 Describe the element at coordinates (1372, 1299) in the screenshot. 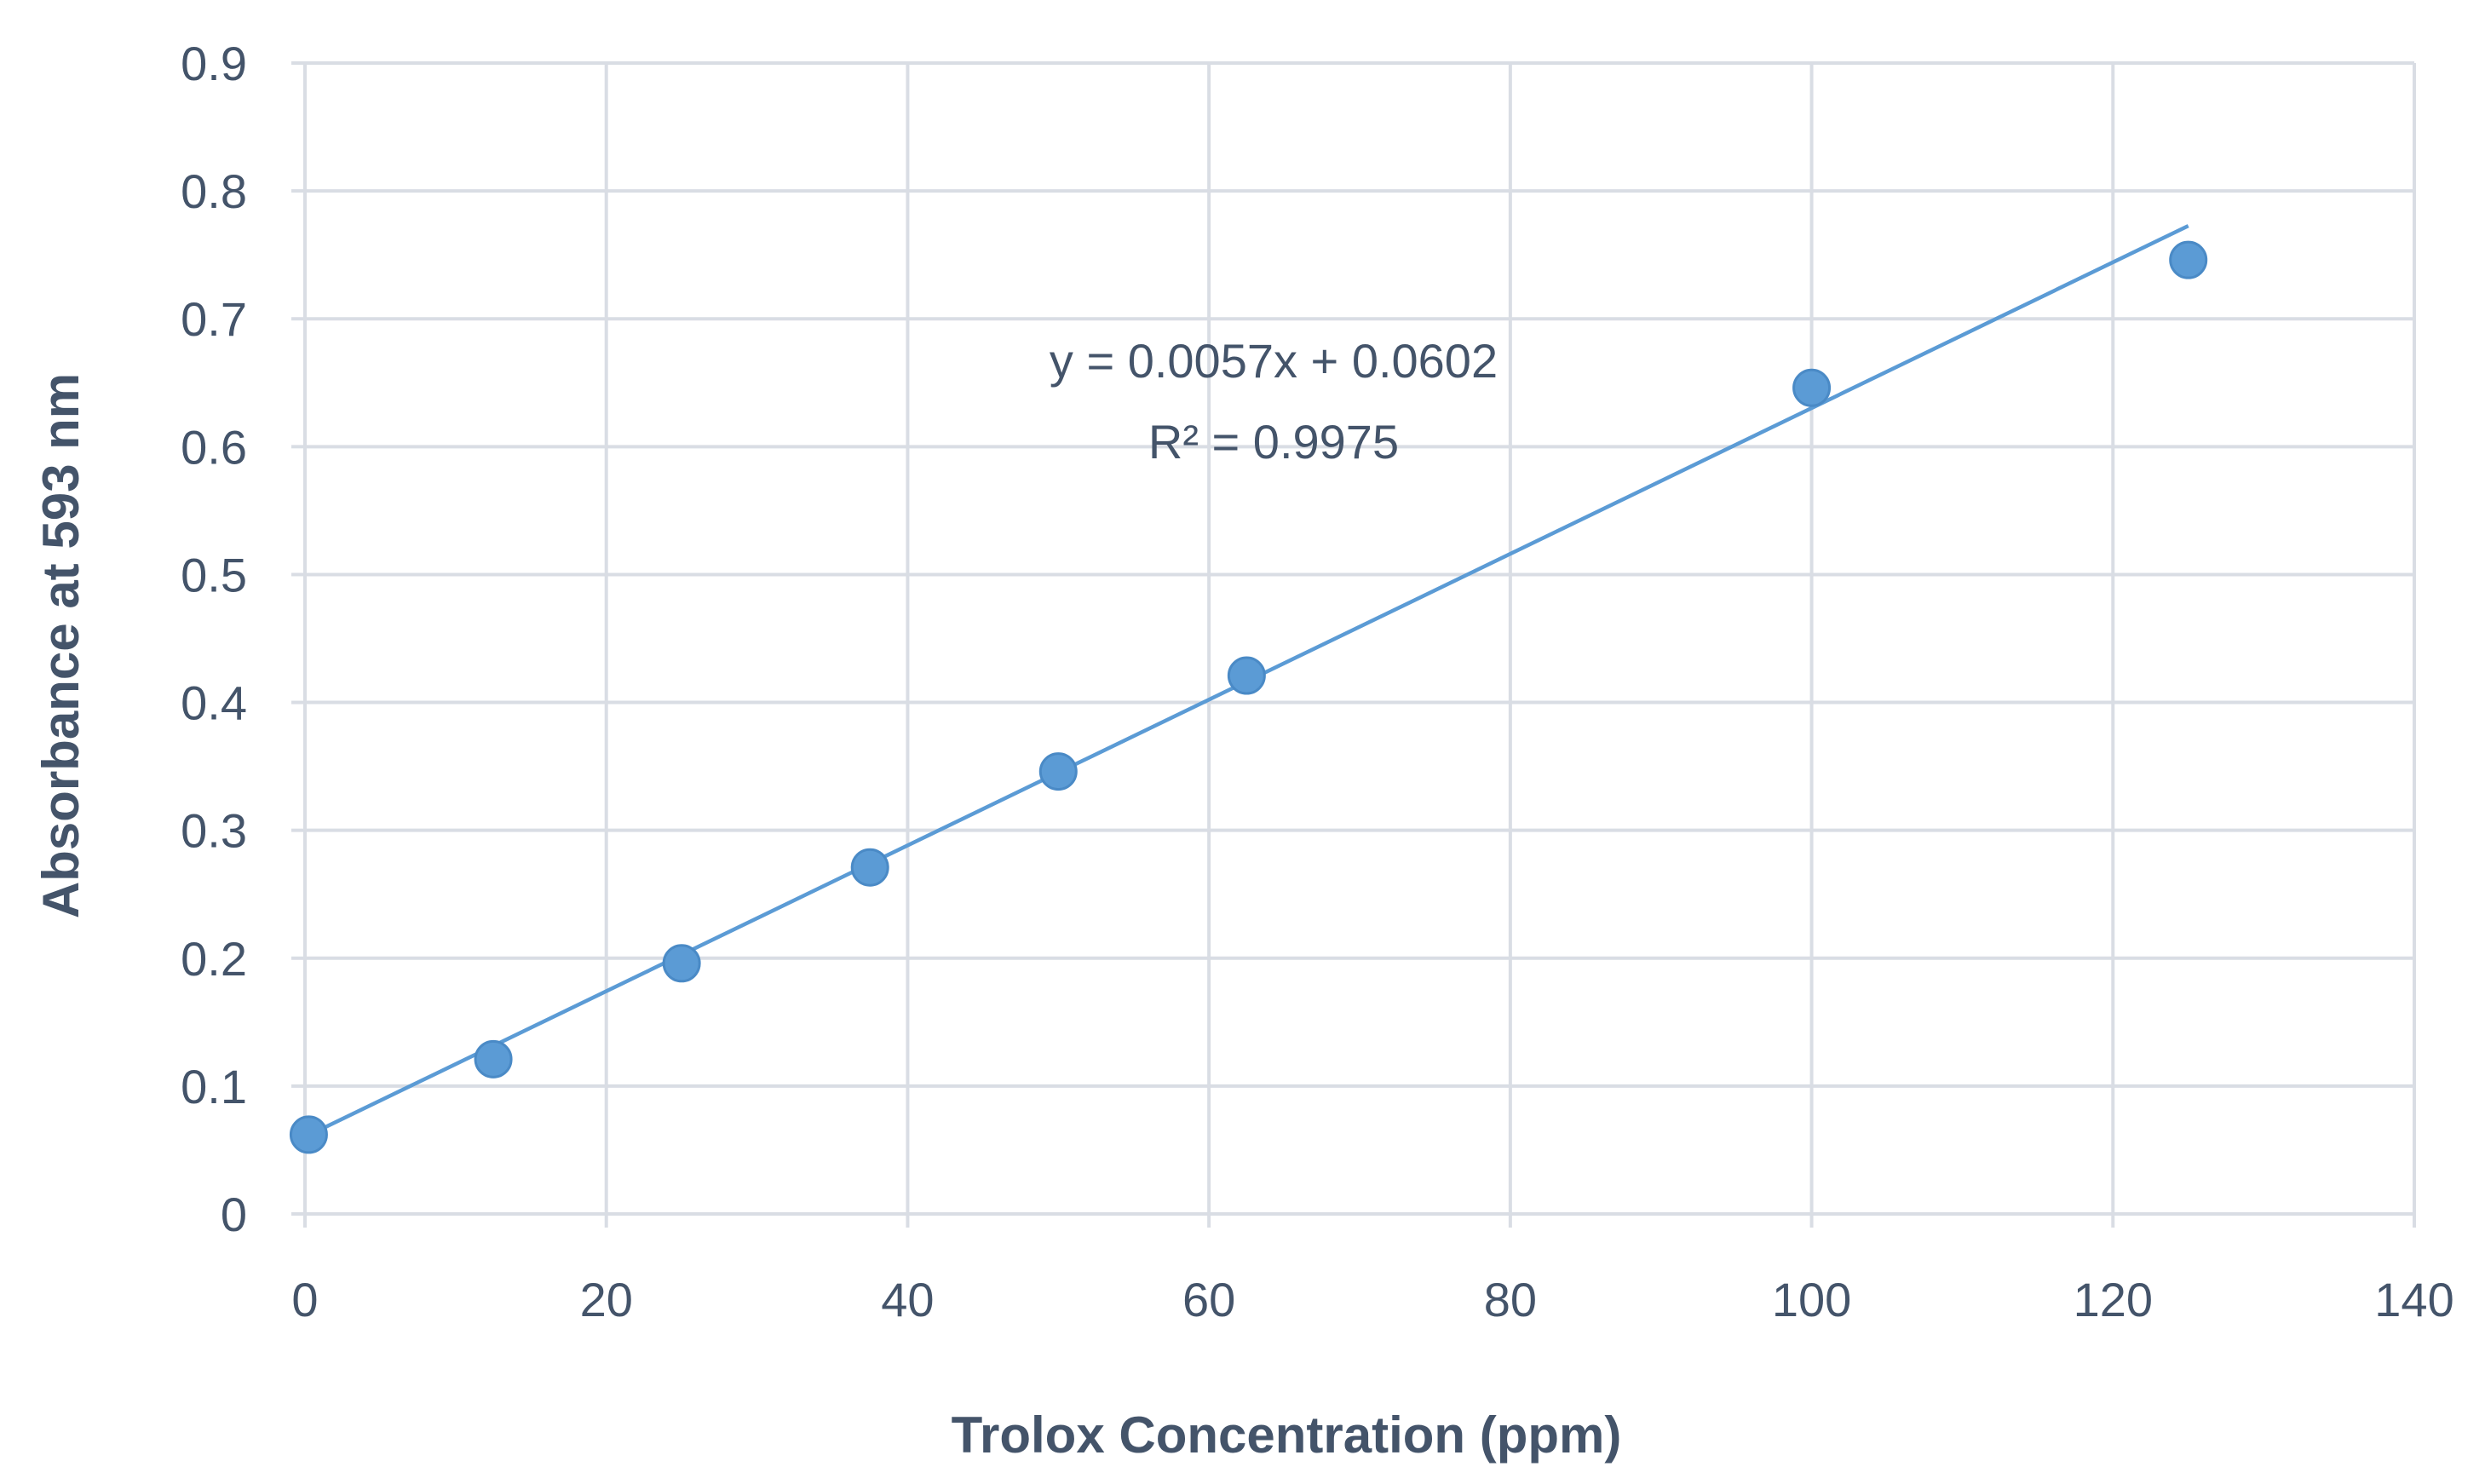

I see `x-axis-tick-labels: 0 20 40 60 80 100 120 140` at that location.